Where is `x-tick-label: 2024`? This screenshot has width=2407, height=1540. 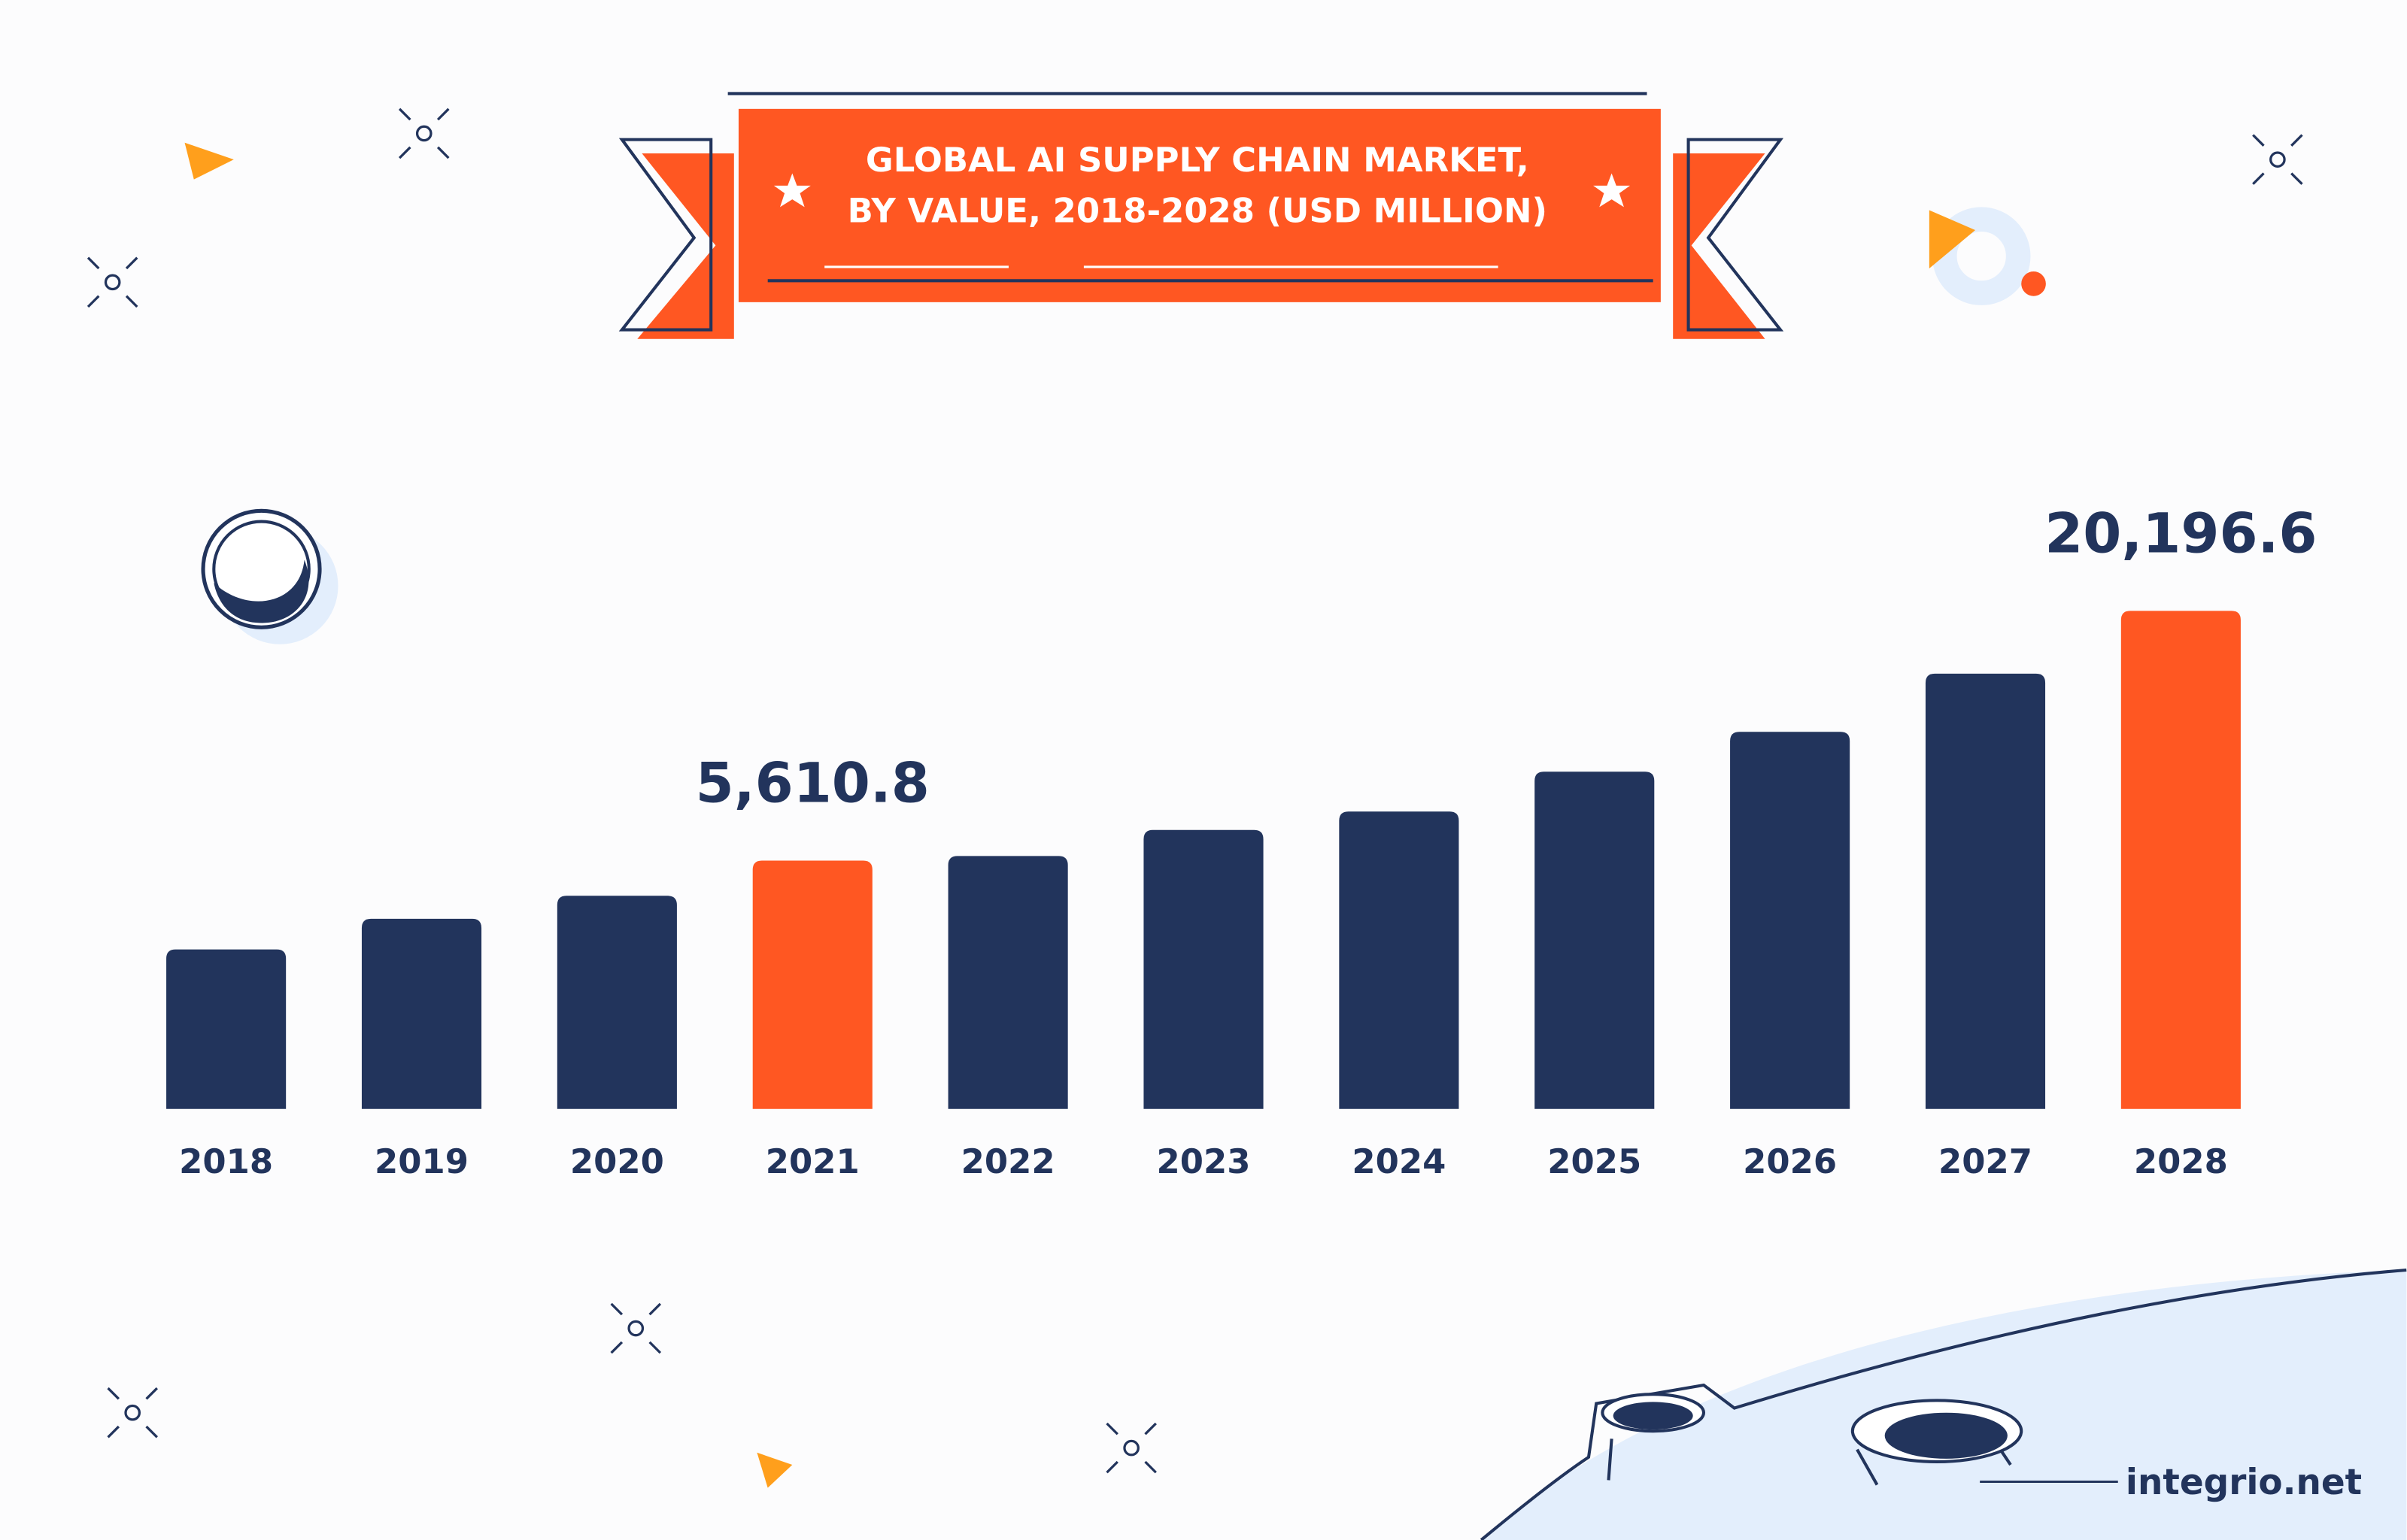
x-tick-label: 2024 is located at coordinates (1399, 1161).